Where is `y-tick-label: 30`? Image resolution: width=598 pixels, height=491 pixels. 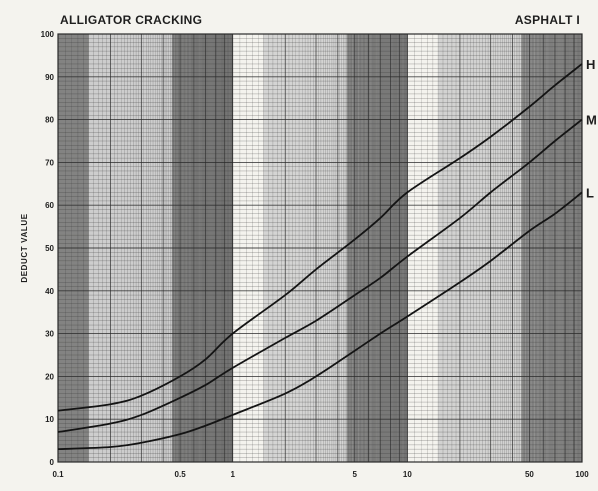
y-tick-label: 30 is located at coordinates (49, 334).